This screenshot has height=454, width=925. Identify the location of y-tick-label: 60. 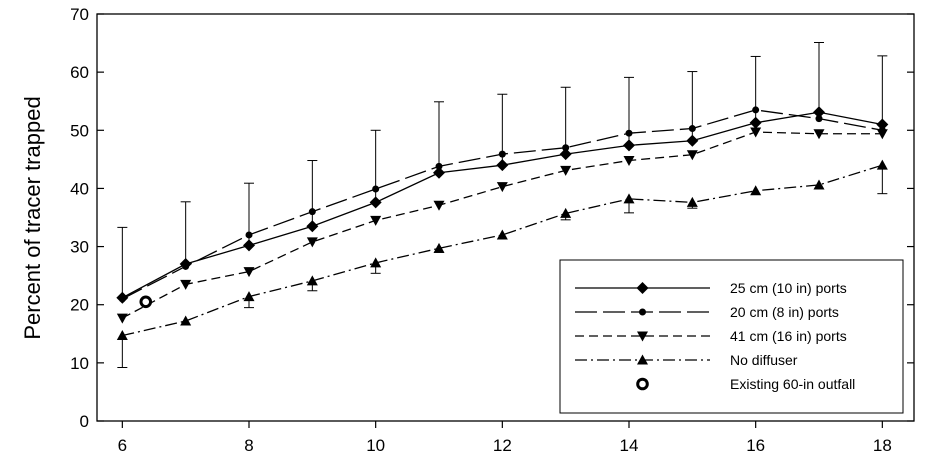
(79, 72).